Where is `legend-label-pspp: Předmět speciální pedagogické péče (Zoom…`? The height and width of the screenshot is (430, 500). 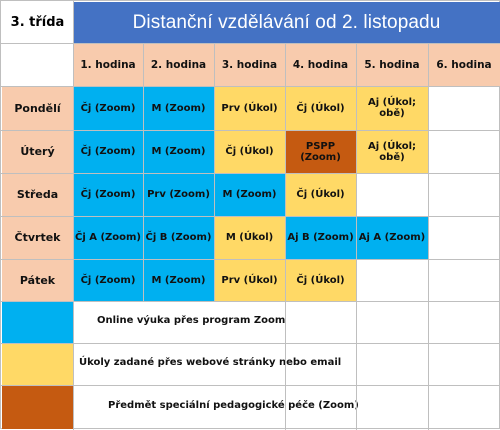 legend-label-pspp: Předmět speciální pedagogické péče (Zoom… is located at coordinates (233, 405).